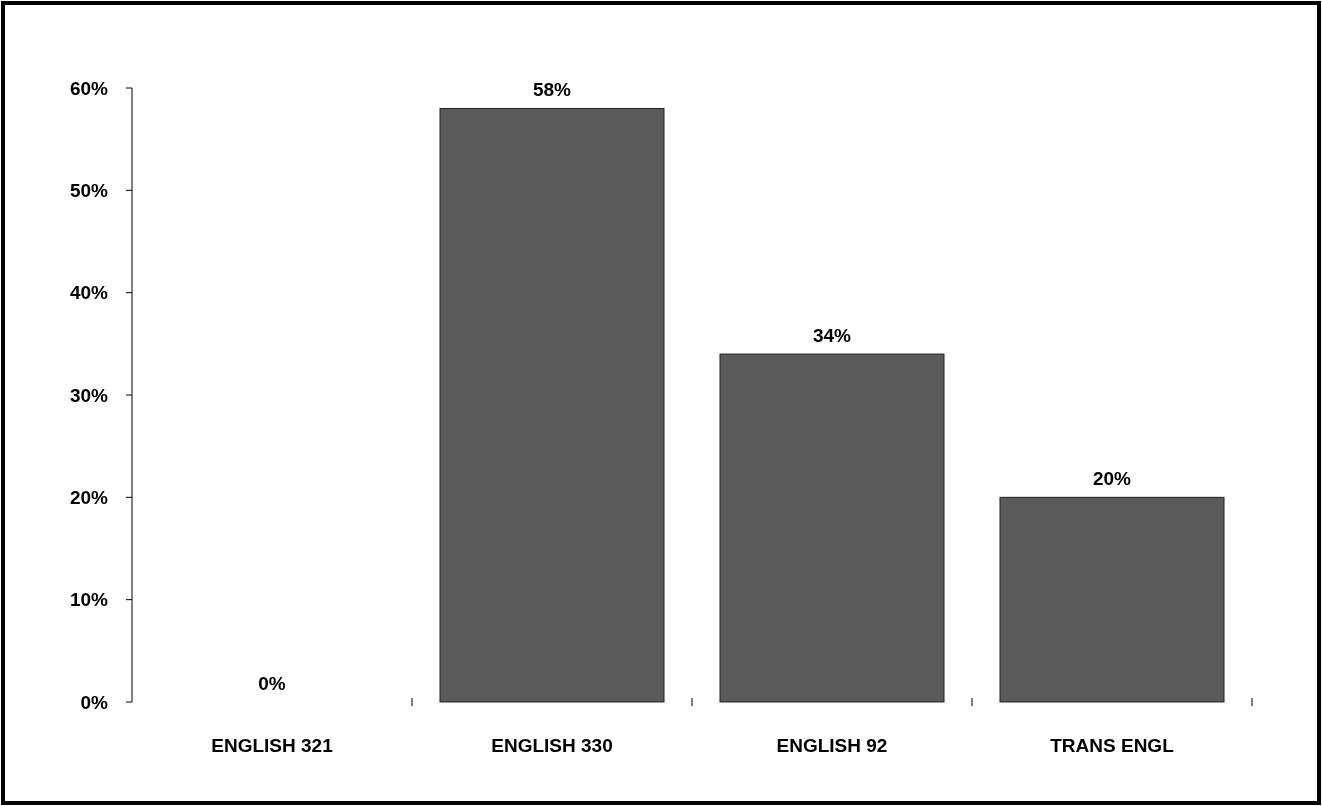  I want to click on y-tick-label: 10%, so click(89, 600).